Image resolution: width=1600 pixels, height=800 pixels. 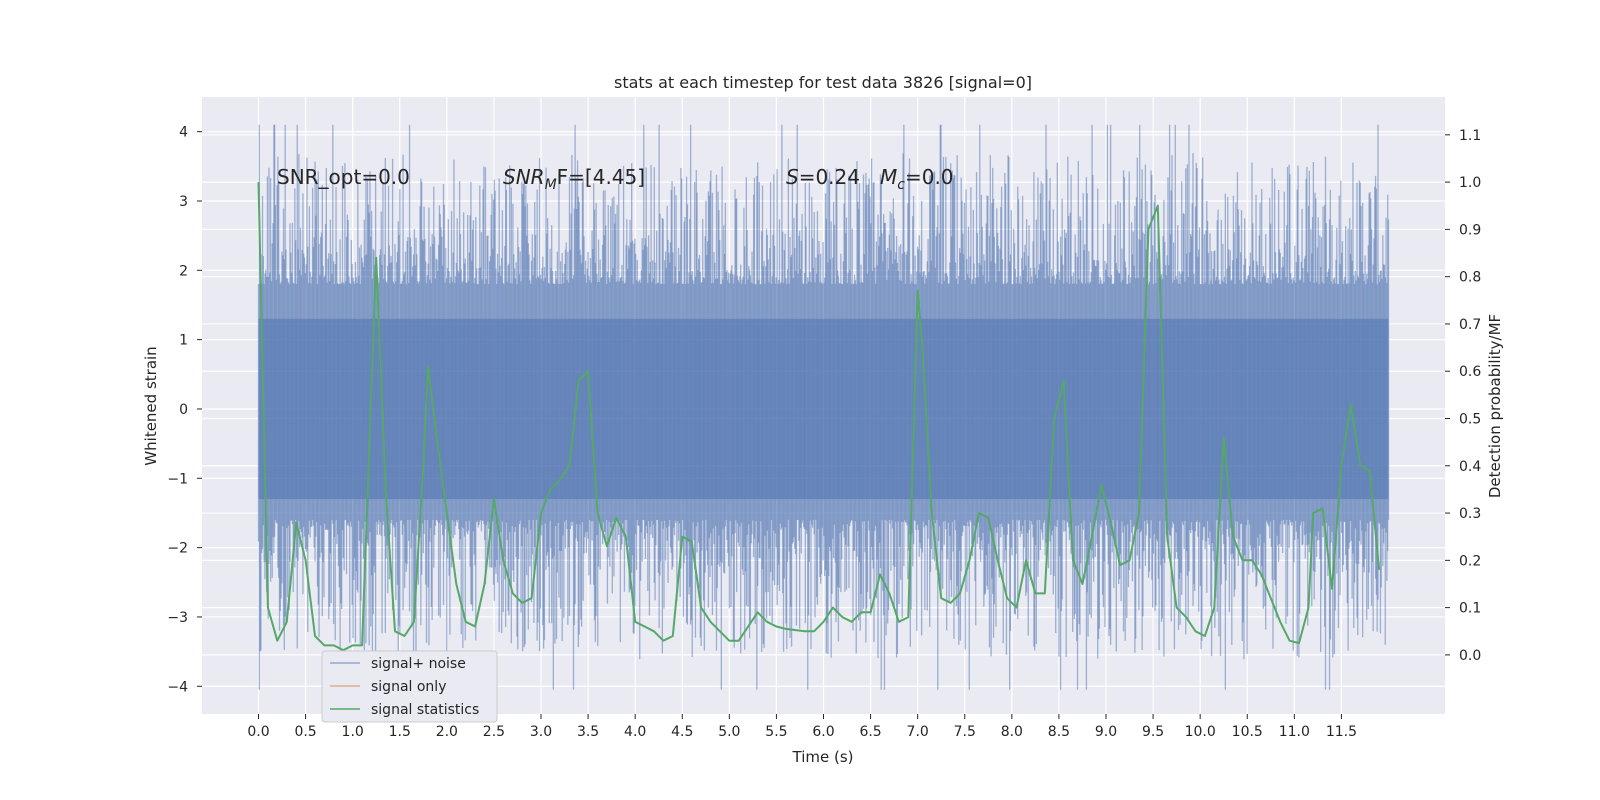 What do you see at coordinates (447, 732) in the screenshot?
I see `x-tick-label: 2.0` at bounding box center [447, 732].